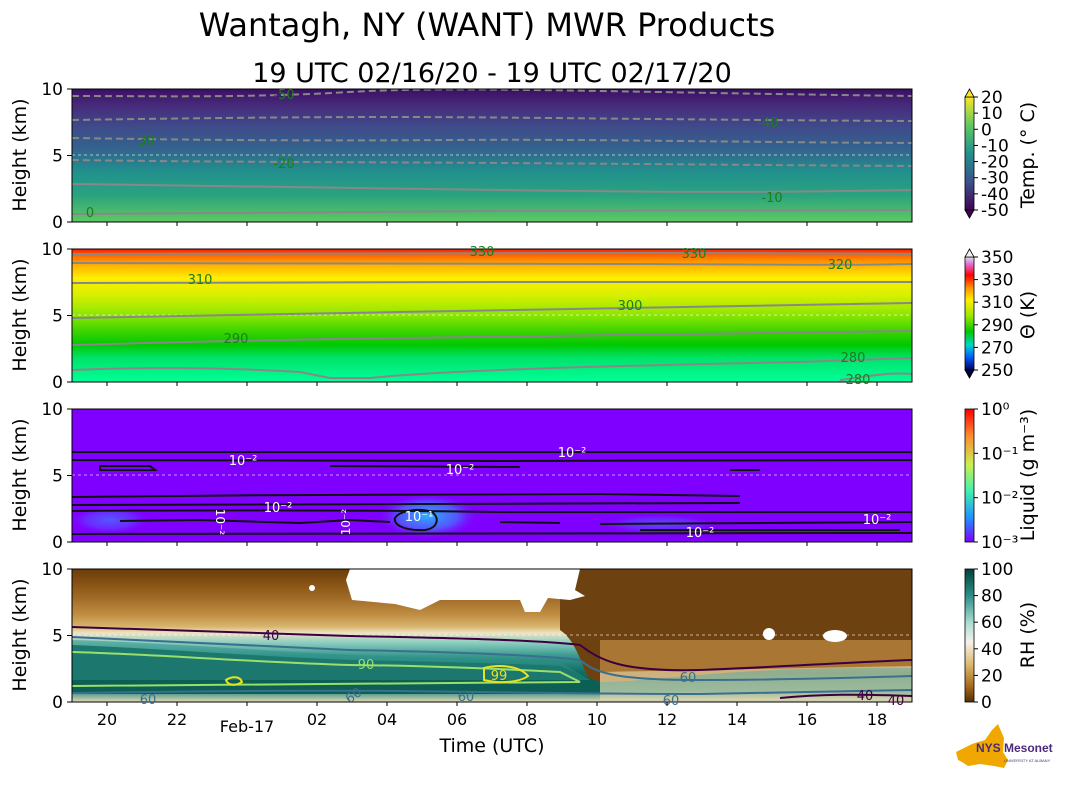  What do you see at coordinates (492, 73) in the screenshot?
I see `figure-subtitle: 19 UTC 02/16/20 - 19 UTC 02/17/20` at bounding box center [492, 73].